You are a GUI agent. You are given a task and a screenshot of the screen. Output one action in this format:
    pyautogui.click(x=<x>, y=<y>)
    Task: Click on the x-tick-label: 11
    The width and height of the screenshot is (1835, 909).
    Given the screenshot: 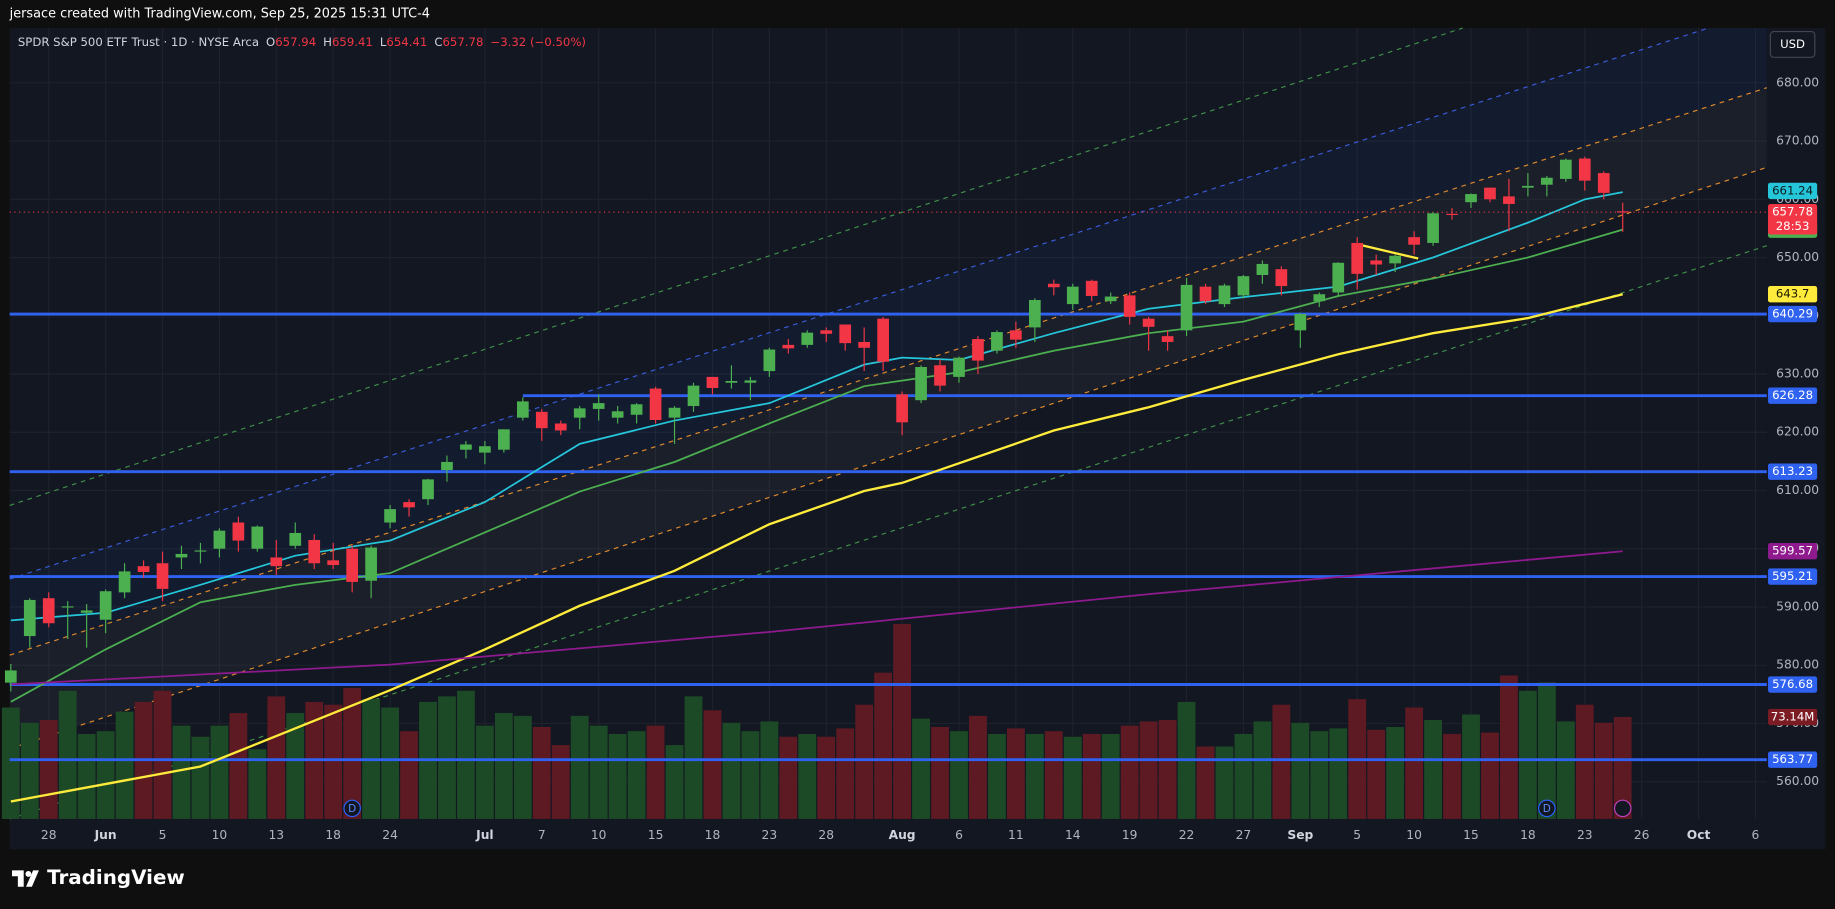 What is the action you would take?
    pyautogui.click(x=1016, y=835)
    